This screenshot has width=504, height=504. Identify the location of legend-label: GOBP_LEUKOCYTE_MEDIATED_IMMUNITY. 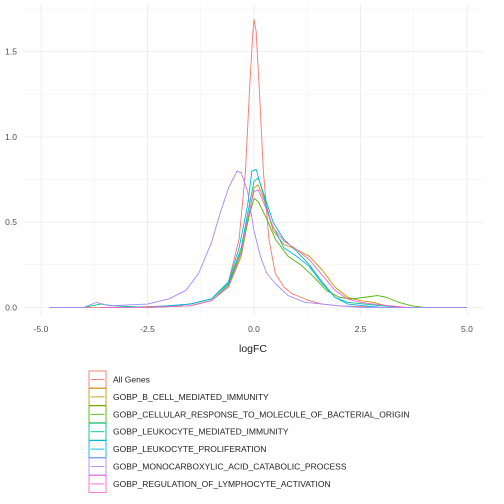
(201, 432).